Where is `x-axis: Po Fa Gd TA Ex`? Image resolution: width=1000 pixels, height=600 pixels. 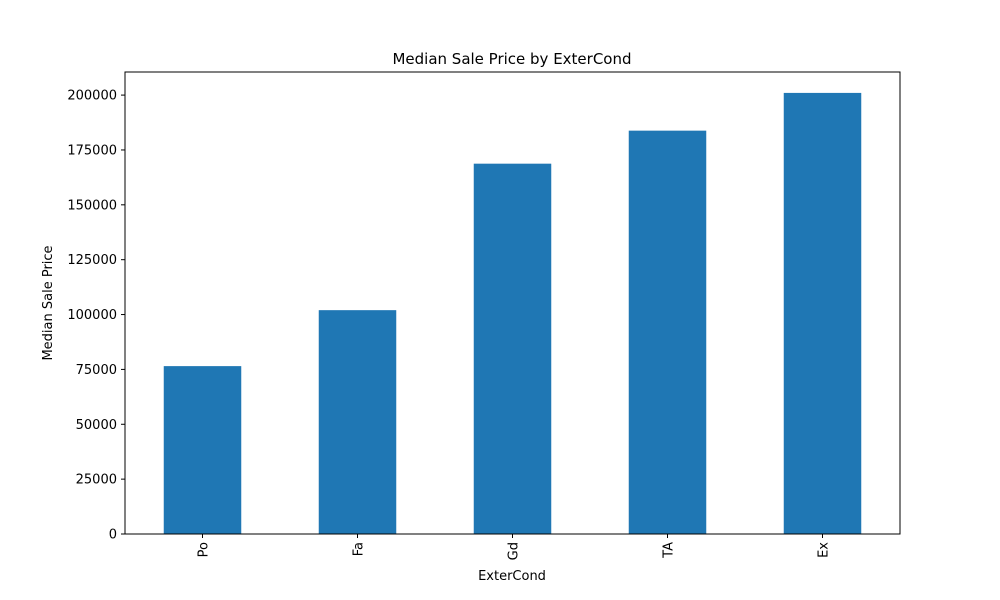
x-axis: Po Fa Gd TA Ex is located at coordinates (514, 547).